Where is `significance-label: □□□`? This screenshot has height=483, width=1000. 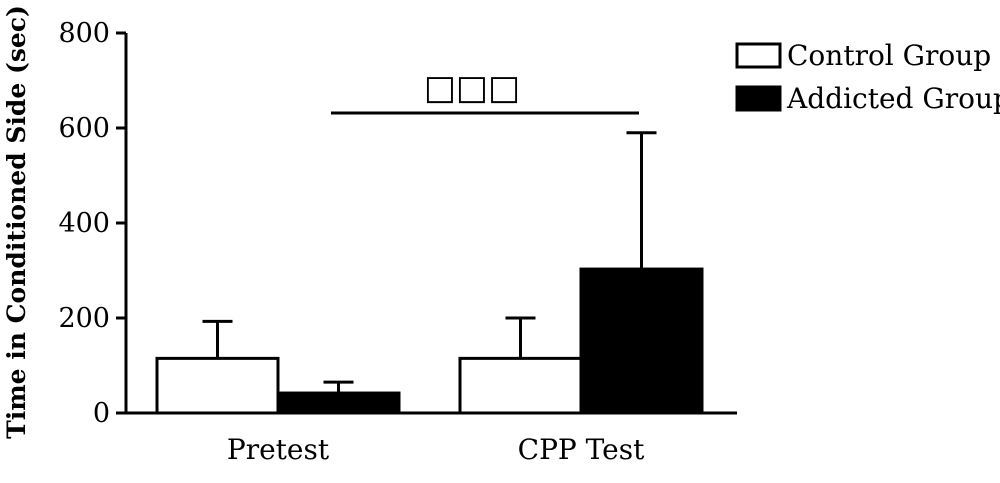
significance-label: □□□ is located at coordinates (472, 88).